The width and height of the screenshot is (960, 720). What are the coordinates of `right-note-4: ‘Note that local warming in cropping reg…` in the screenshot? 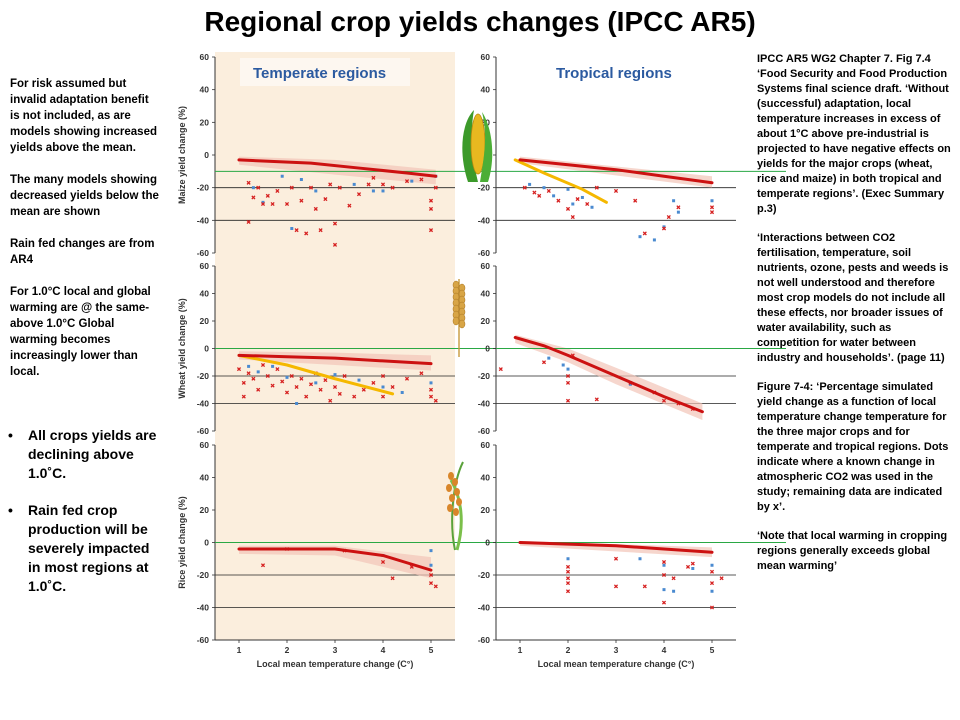 It's located at (852, 551).